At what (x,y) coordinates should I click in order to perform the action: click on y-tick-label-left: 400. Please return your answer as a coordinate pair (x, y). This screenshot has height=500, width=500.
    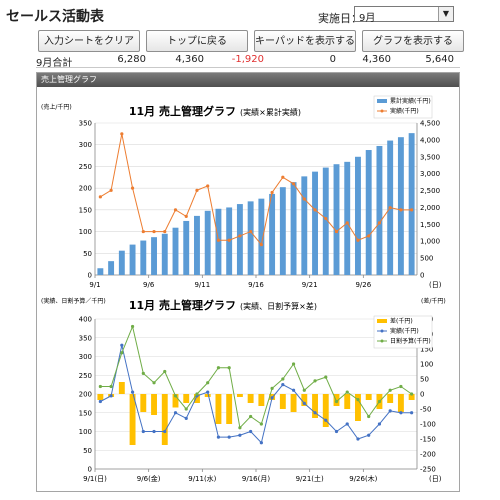
    Looking at the image, I should click on (85, 320).